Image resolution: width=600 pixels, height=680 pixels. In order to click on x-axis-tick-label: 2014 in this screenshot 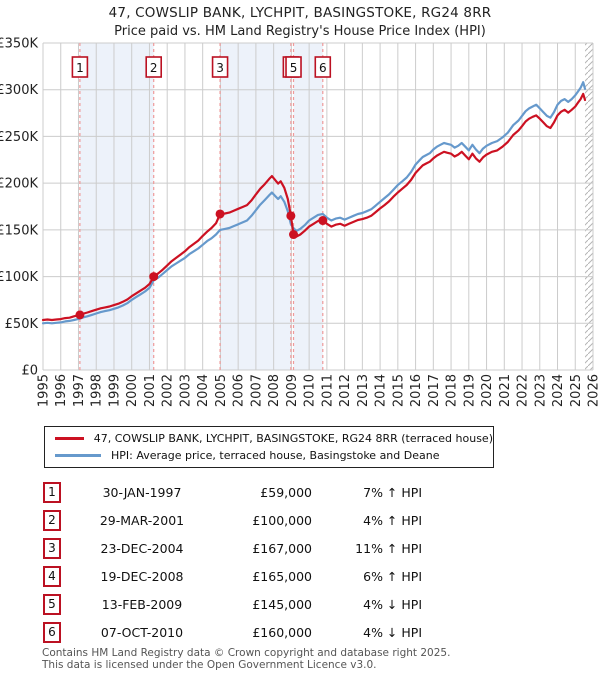, I will do `click(381, 390)`.